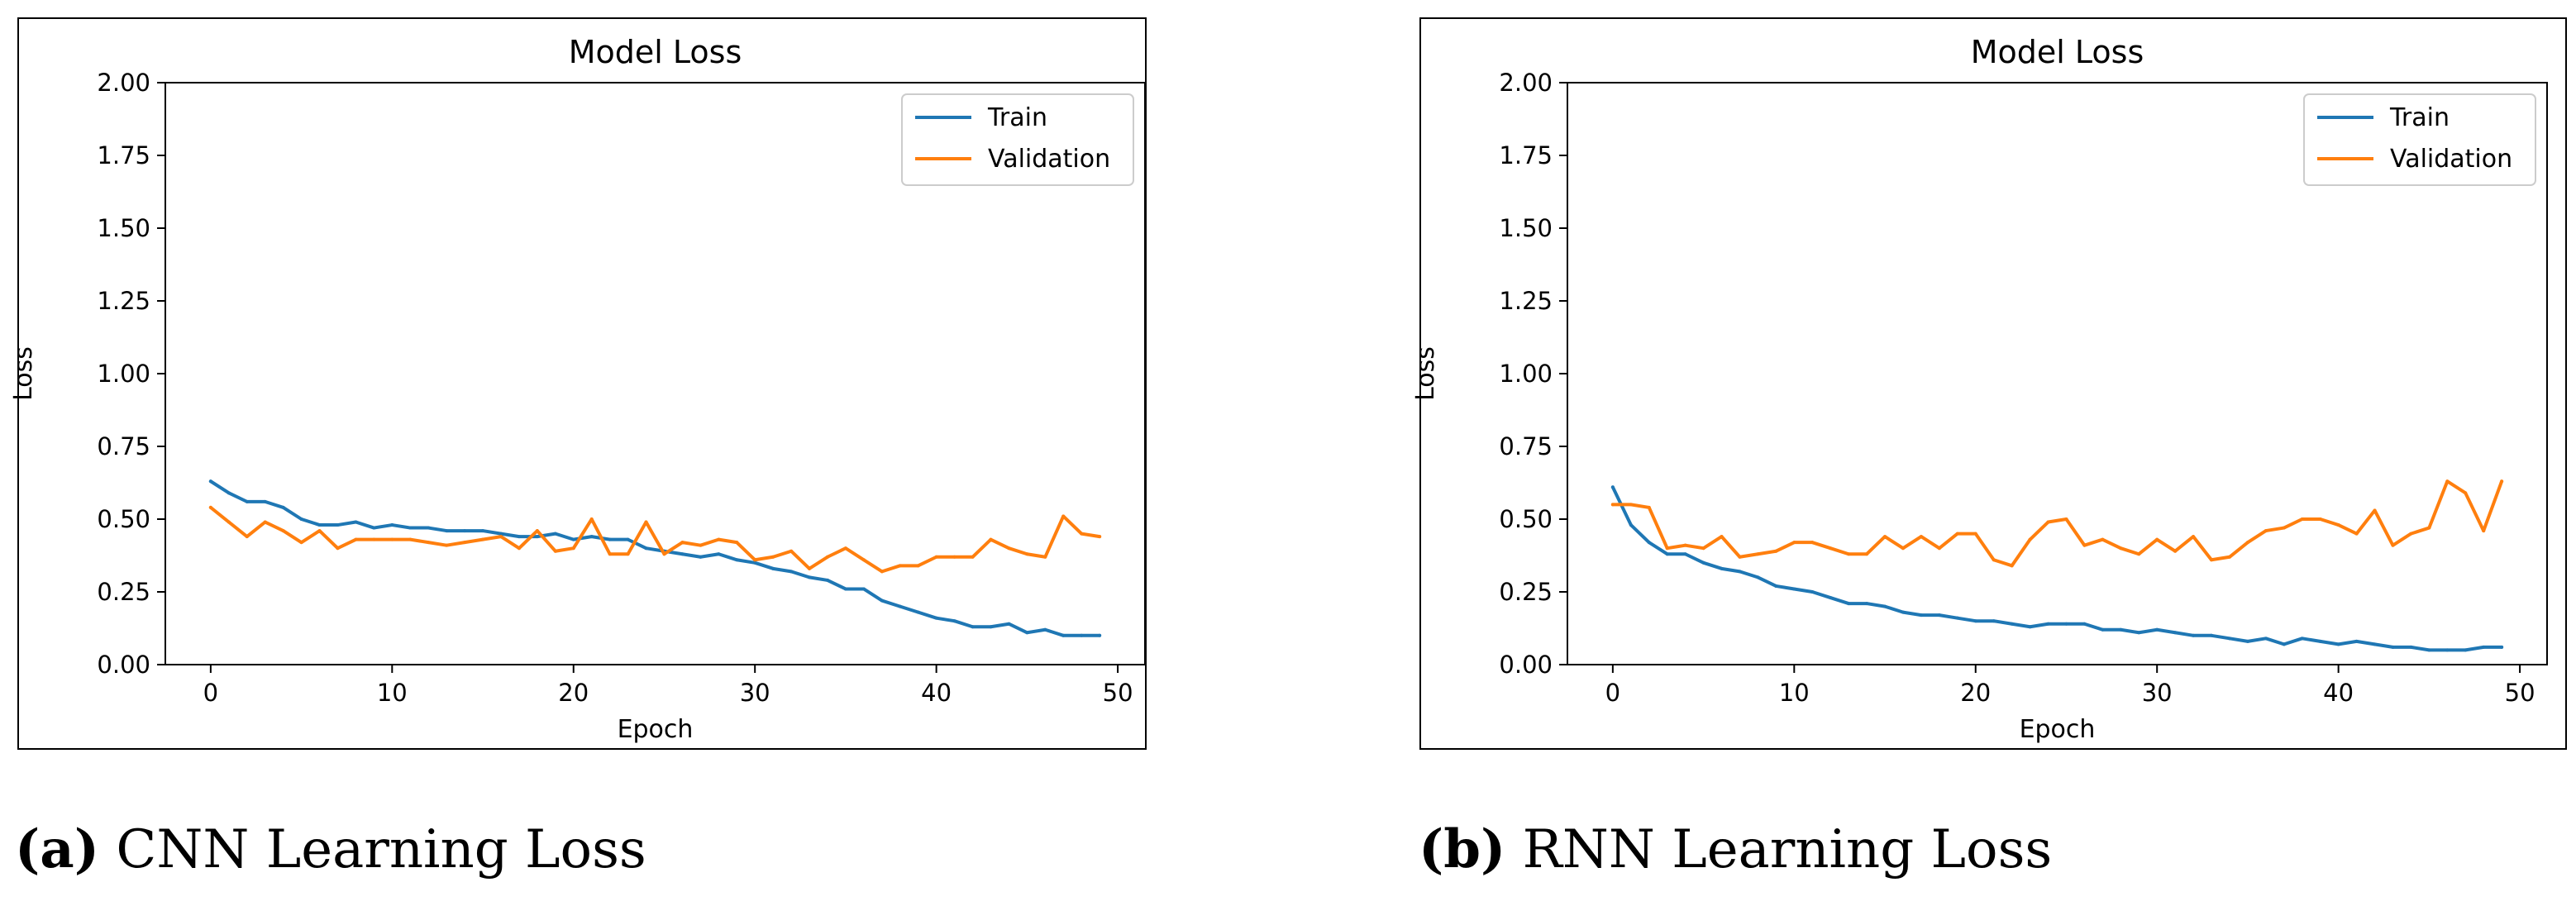  What do you see at coordinates (2520, 693) in the screenshot?
I see `x-tick-label: 50` at bounding box center [2520, 693].